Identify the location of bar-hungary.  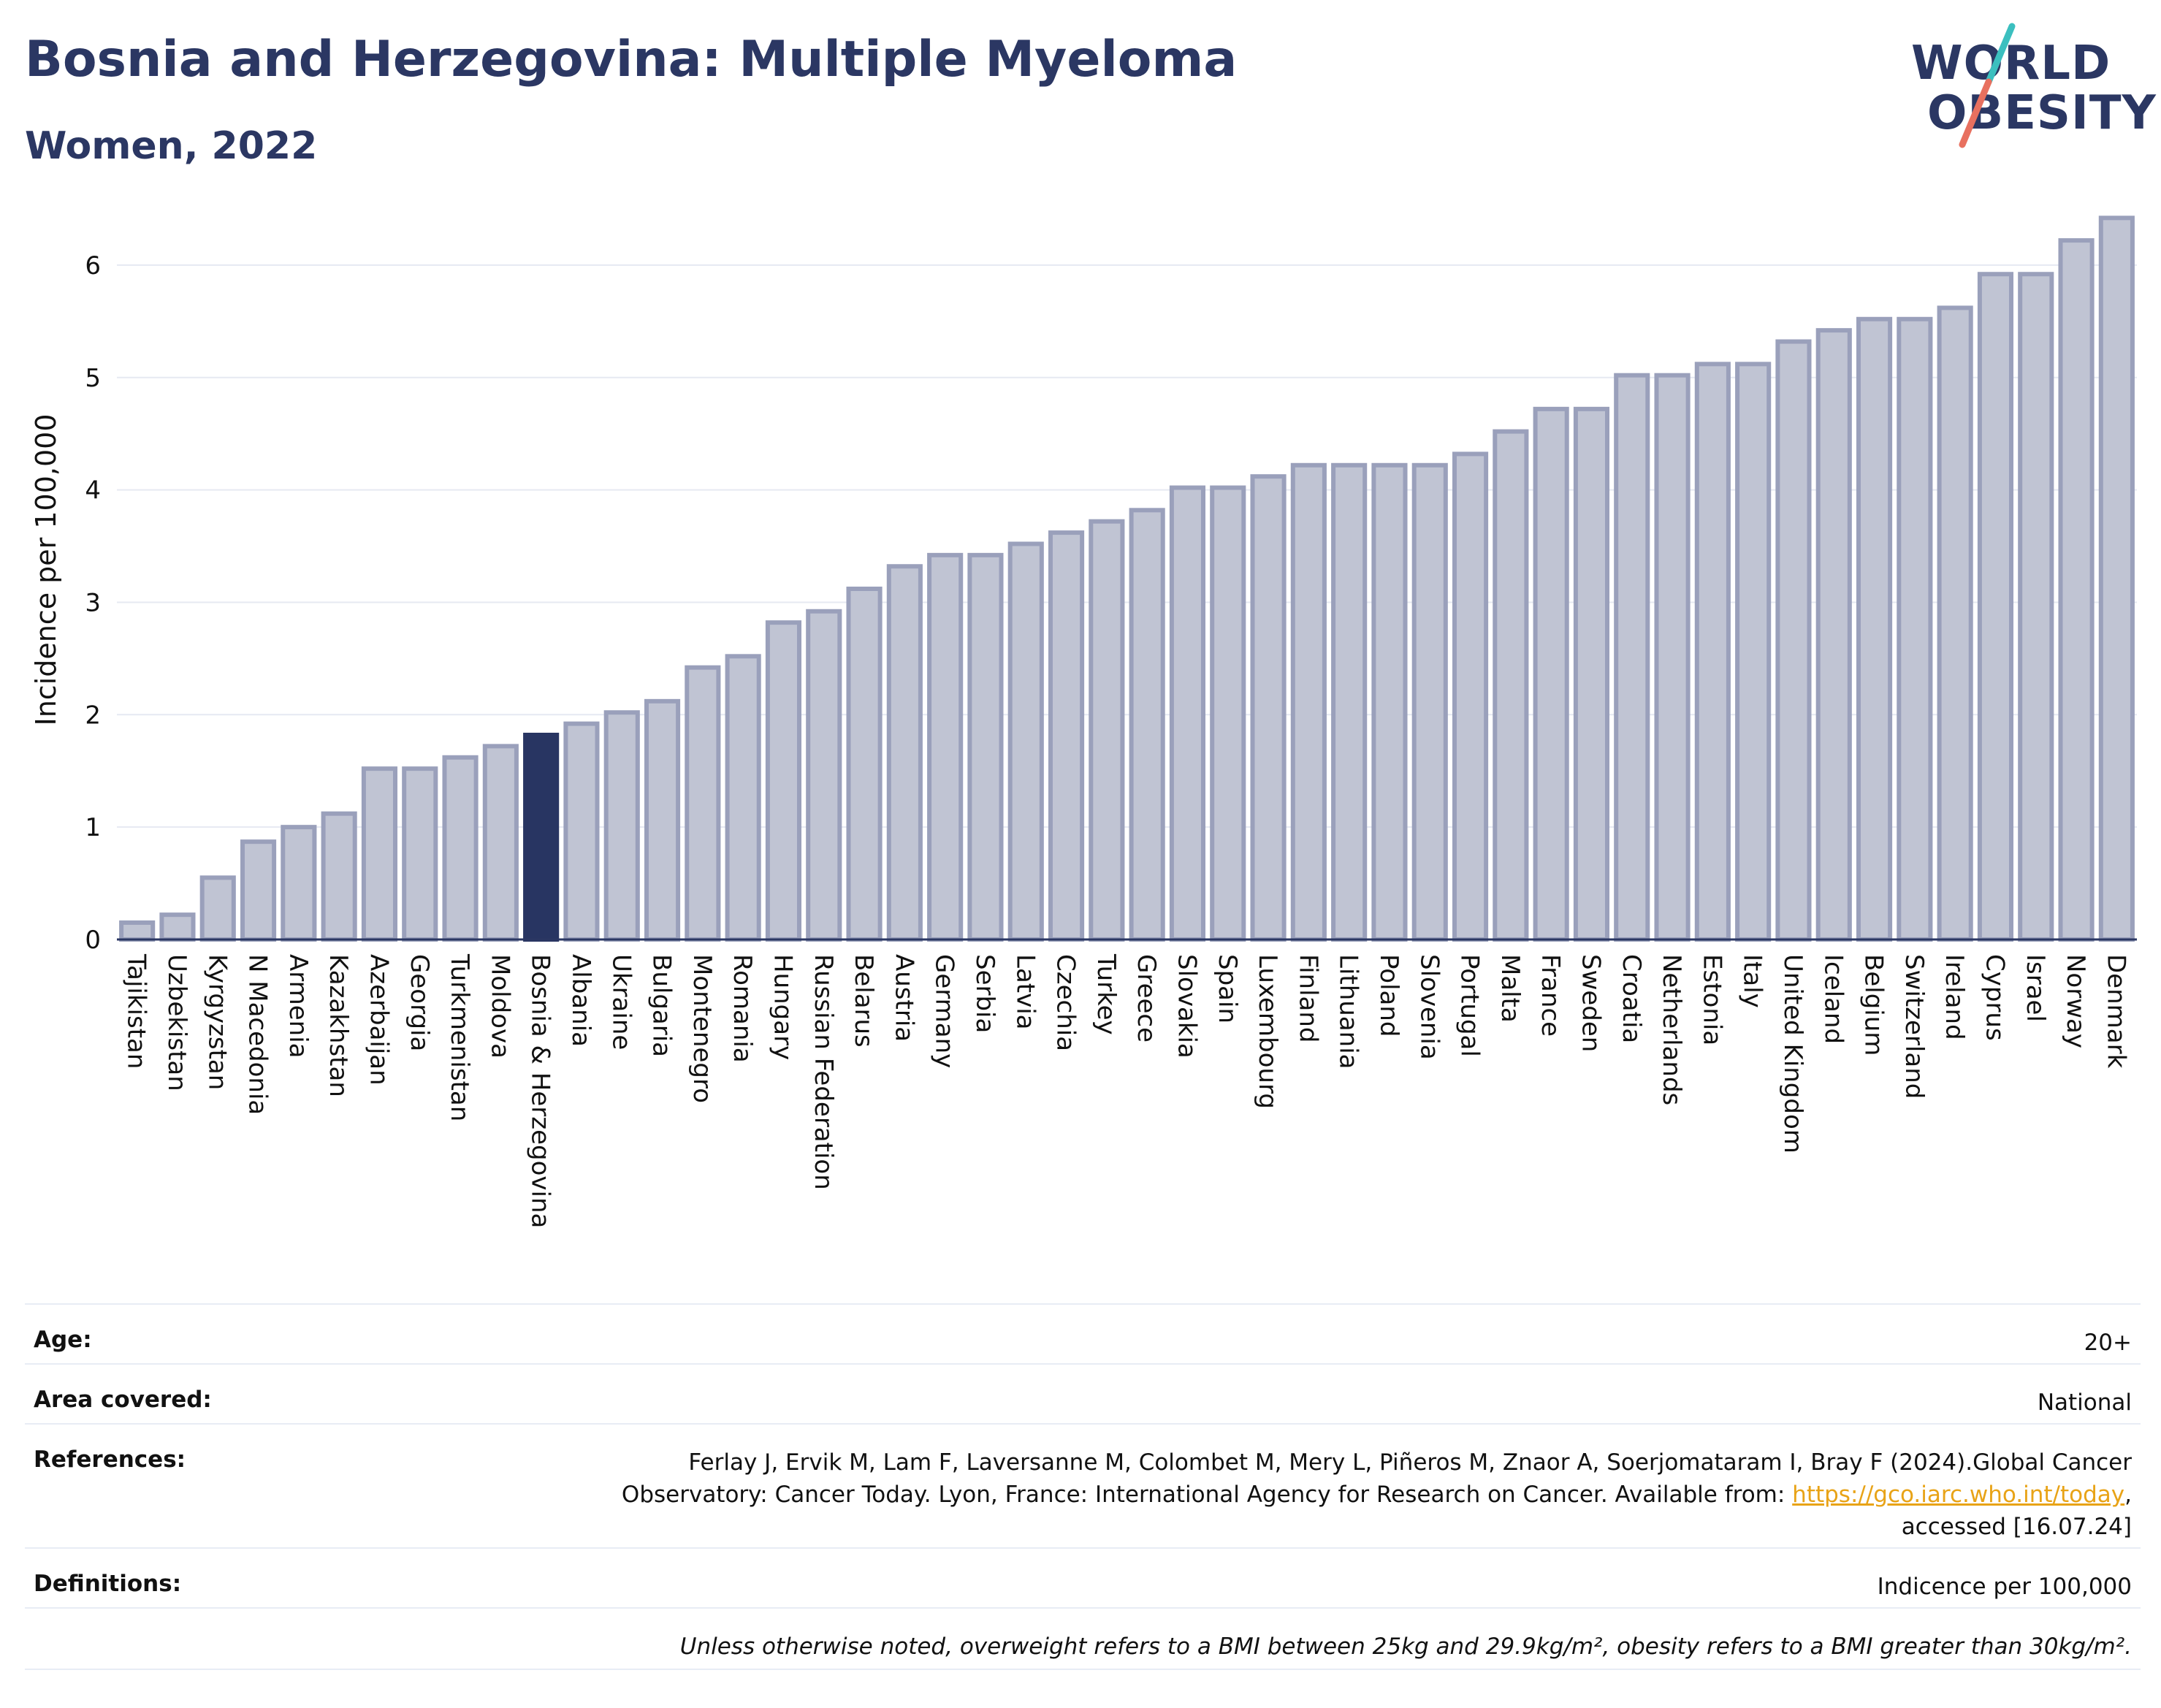
(783, 781).